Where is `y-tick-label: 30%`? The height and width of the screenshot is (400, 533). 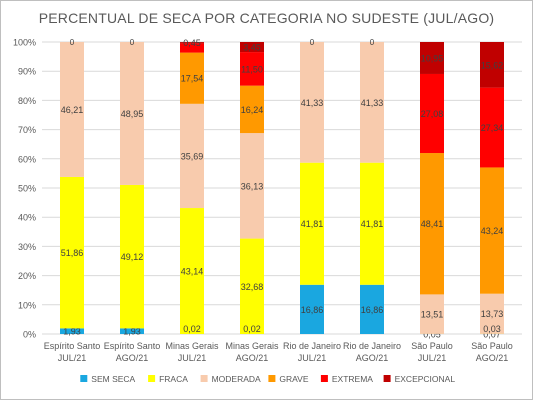
y-tick-label: 30% is located at coordinates (27, 247).